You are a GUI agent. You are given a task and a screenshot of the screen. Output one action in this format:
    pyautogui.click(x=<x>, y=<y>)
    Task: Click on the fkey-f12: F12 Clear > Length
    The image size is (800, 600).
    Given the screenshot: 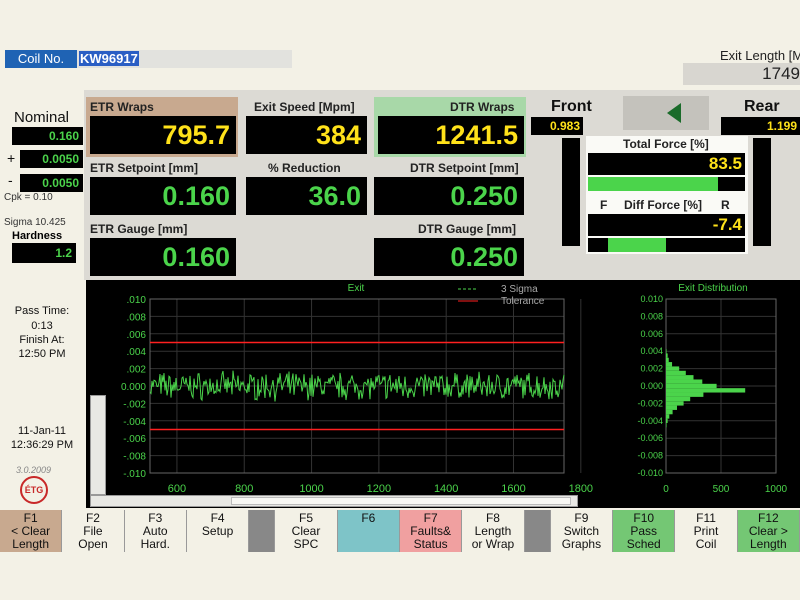 What is the action you would take?
    pyautogui.click(x=768, y=531)
    